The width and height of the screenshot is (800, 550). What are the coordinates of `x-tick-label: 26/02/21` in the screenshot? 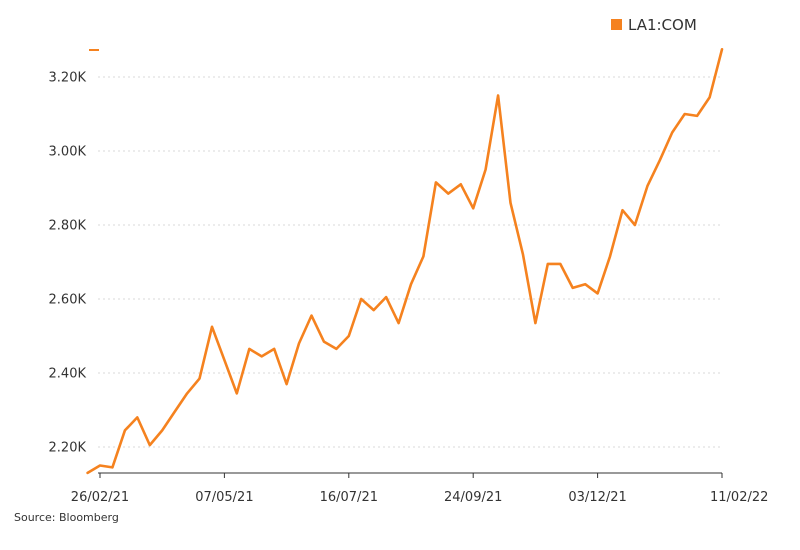 It's located at (100, 497).